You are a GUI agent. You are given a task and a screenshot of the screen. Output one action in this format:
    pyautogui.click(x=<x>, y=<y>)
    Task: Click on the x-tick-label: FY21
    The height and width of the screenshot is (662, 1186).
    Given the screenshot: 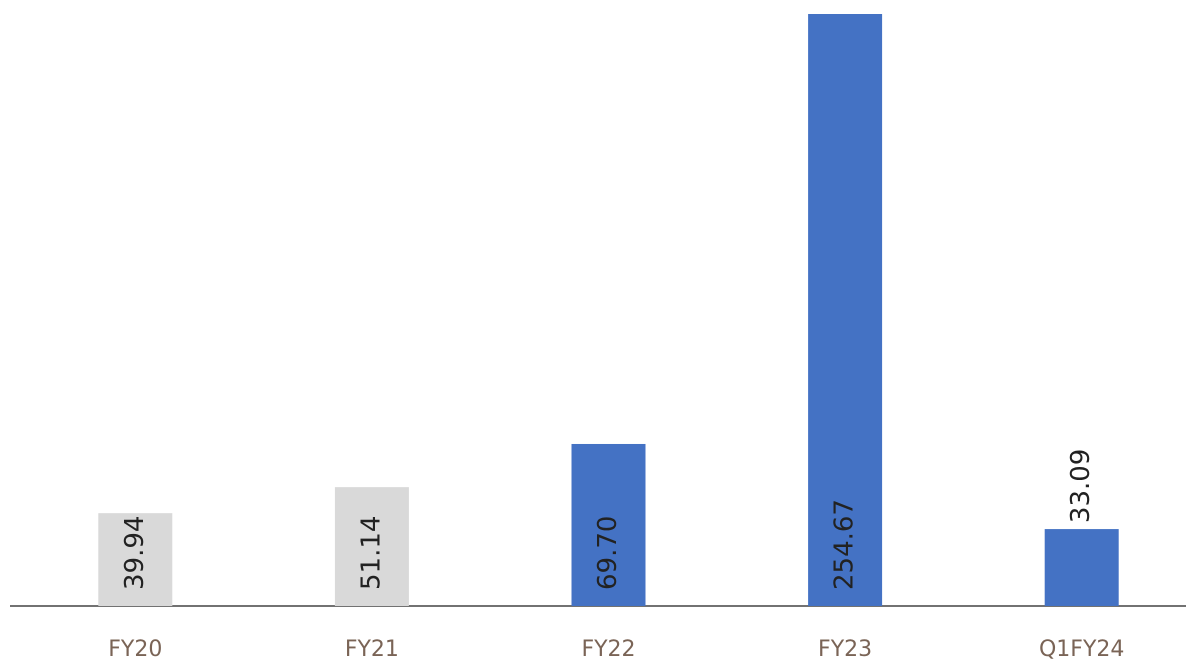 What is the action you would take?
    pyautogui.click(x=372, y=649)
    